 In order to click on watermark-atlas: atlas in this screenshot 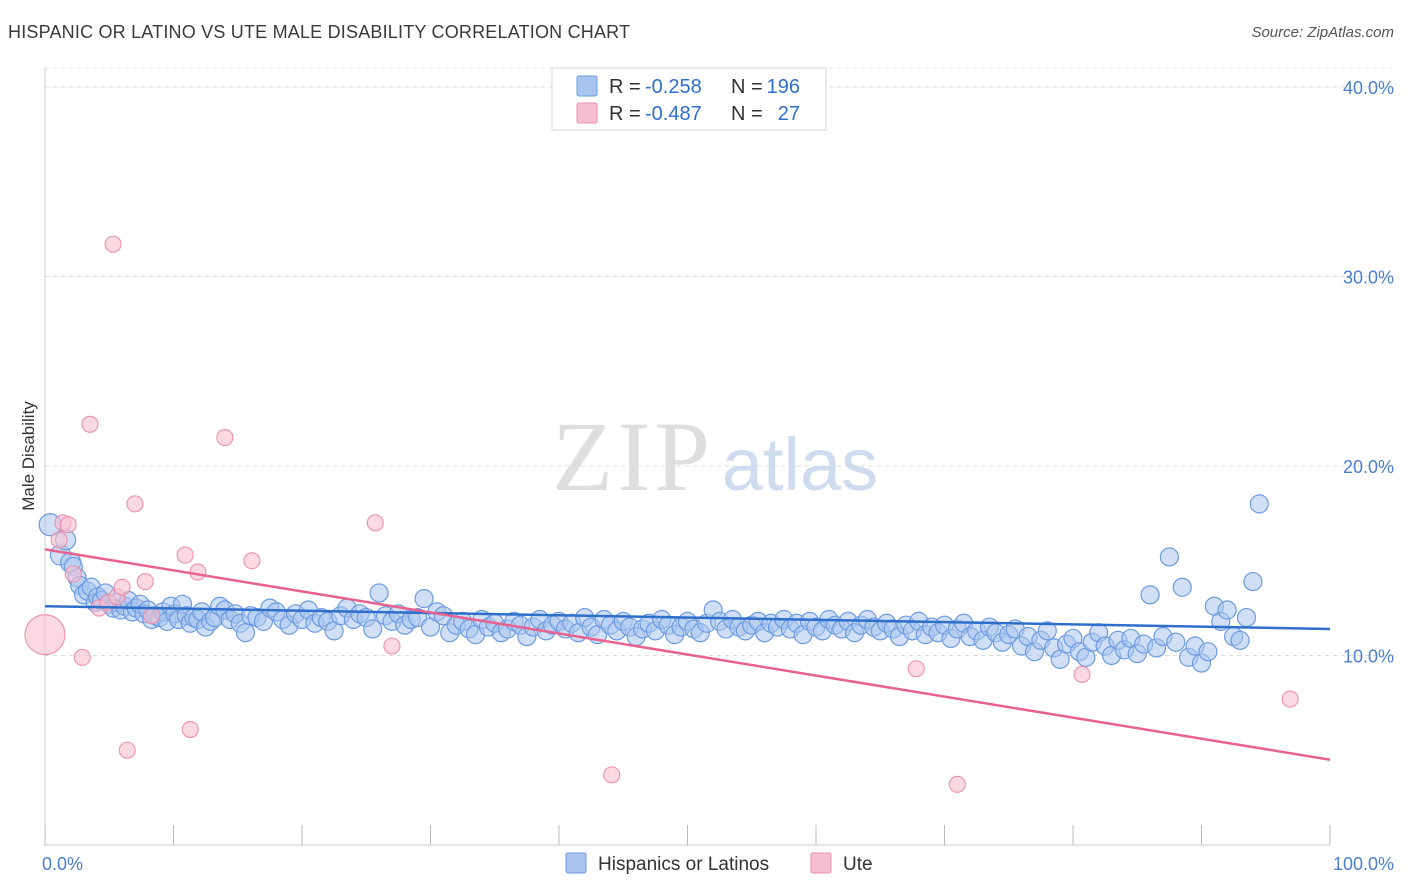, I will do `click(800, 464)`.